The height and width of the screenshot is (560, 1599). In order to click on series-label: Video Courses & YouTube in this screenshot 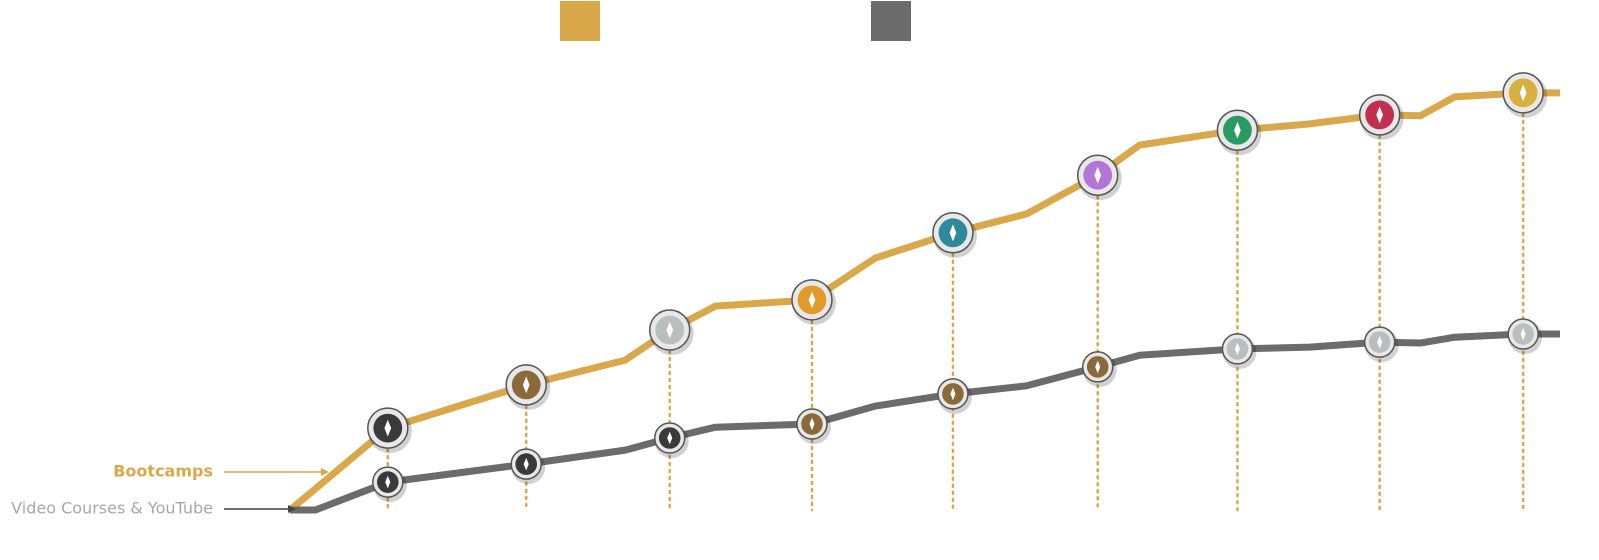, I will do `click(112, 508)`.